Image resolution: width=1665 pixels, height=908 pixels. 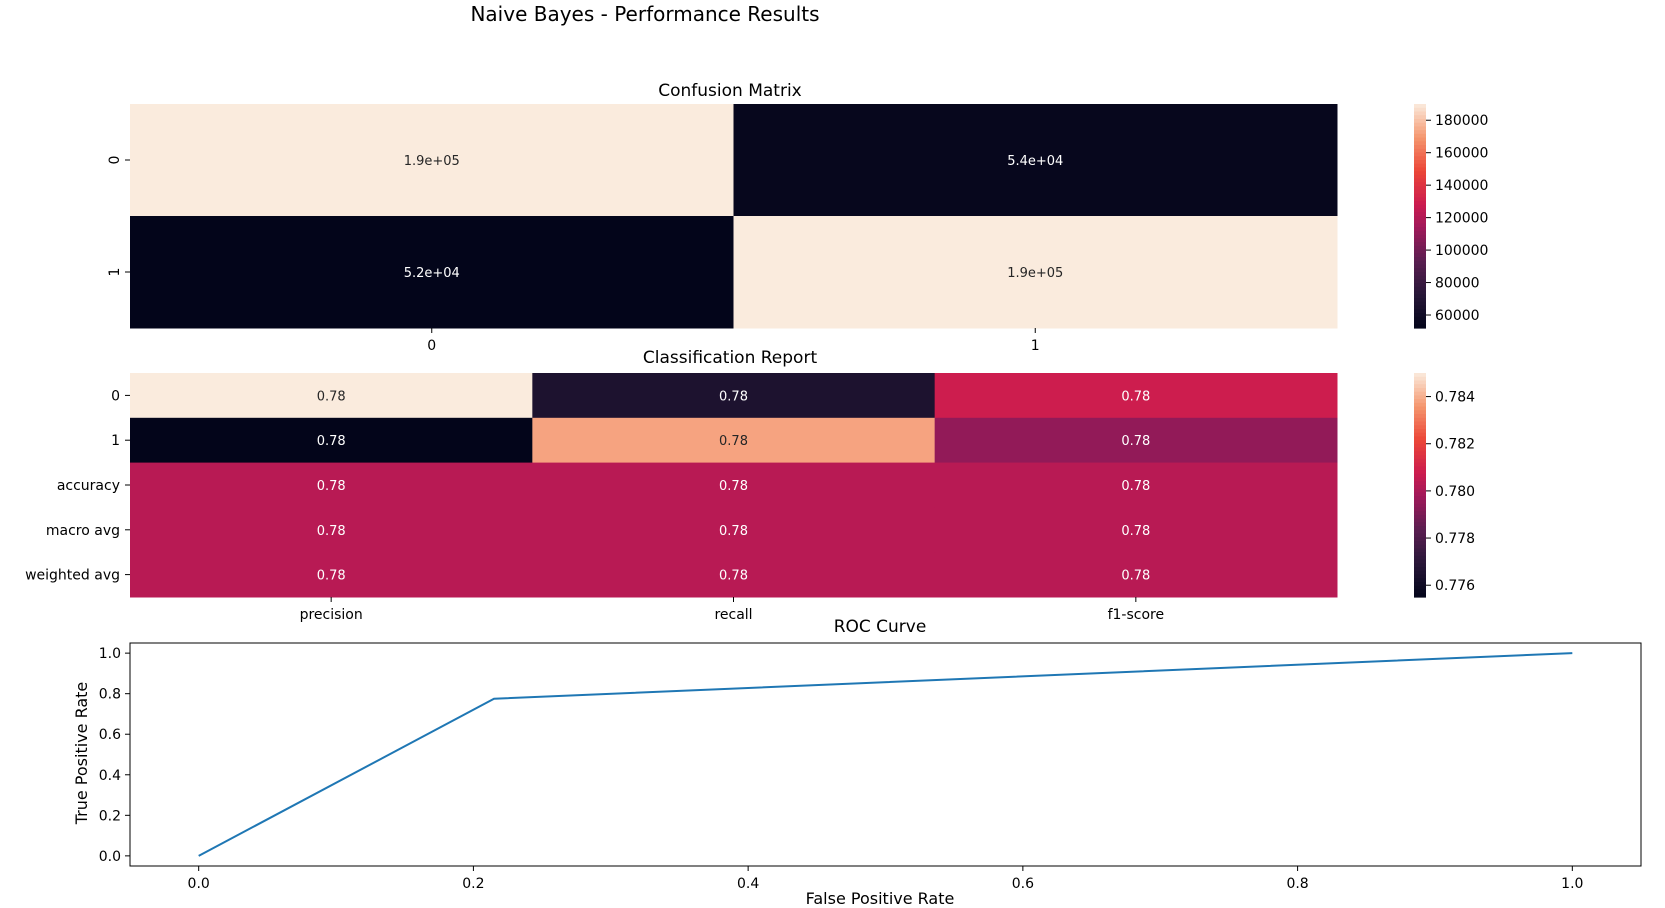 I want to click on roc-x-tick-label: 0.4, so click(x=748, y=884).